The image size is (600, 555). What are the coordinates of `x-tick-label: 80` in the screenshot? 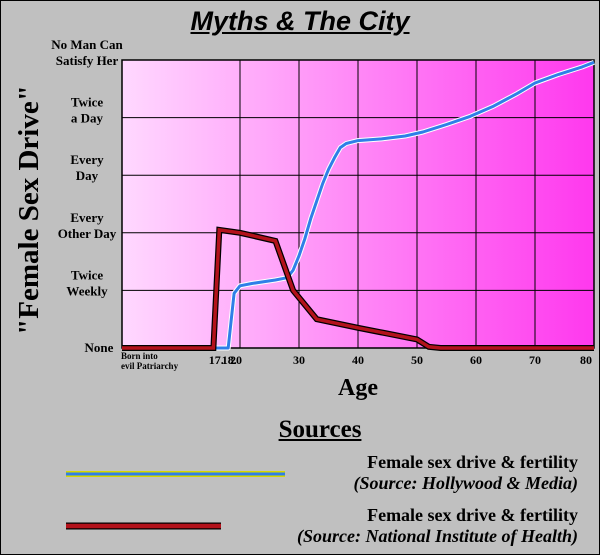 It's located at (586, 360).